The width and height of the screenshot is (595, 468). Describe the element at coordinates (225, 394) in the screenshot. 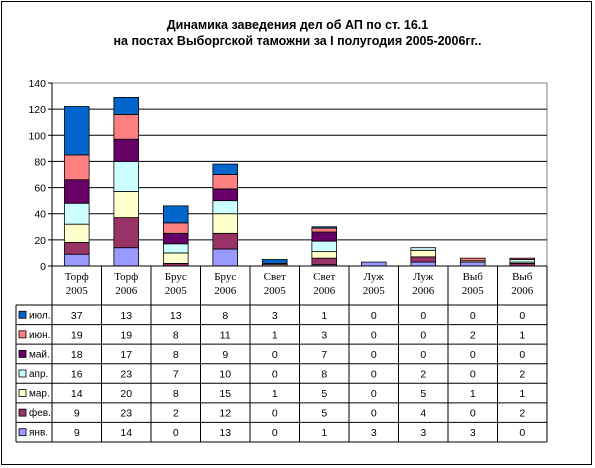

I see `table-cell-value: 15` at that location.